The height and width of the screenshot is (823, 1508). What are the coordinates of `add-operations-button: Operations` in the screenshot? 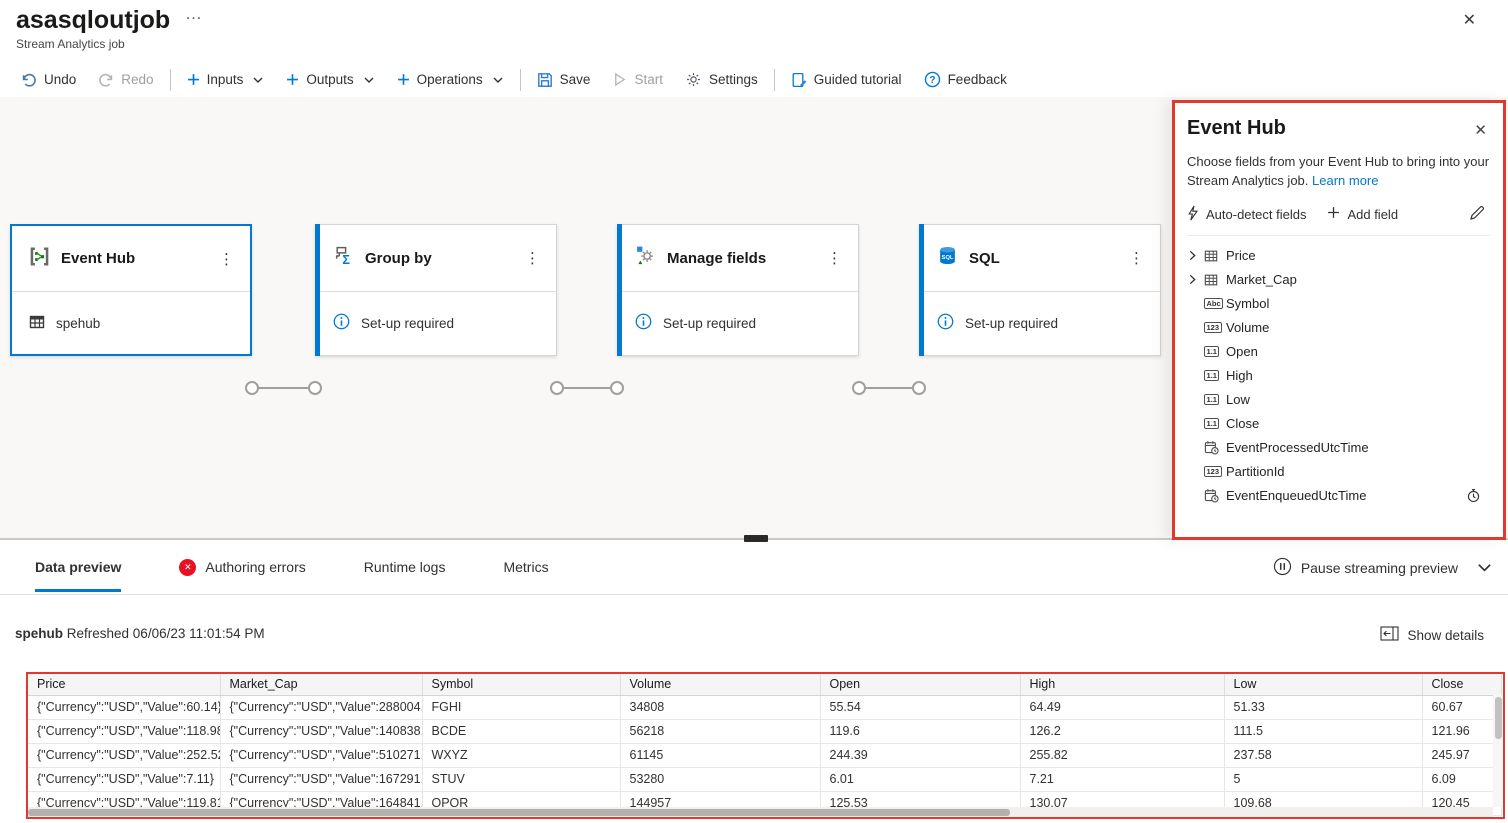 It's located at (450, 79).